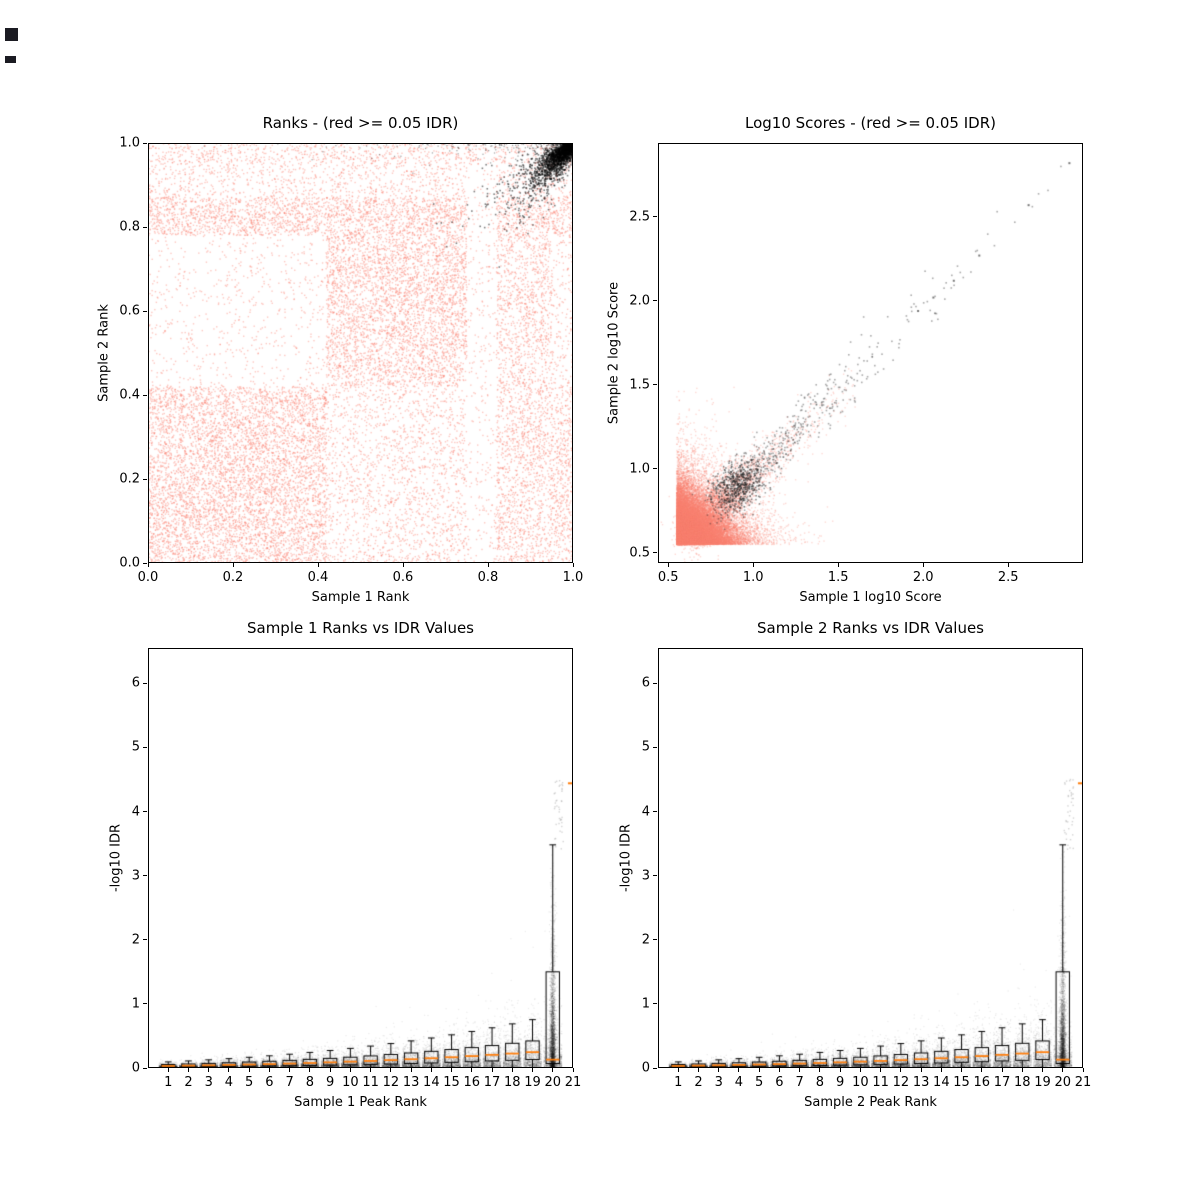  Describe the element at coordinates (233, 577) in the screenshot. I see `x-tick-label: 0.2` at that location.